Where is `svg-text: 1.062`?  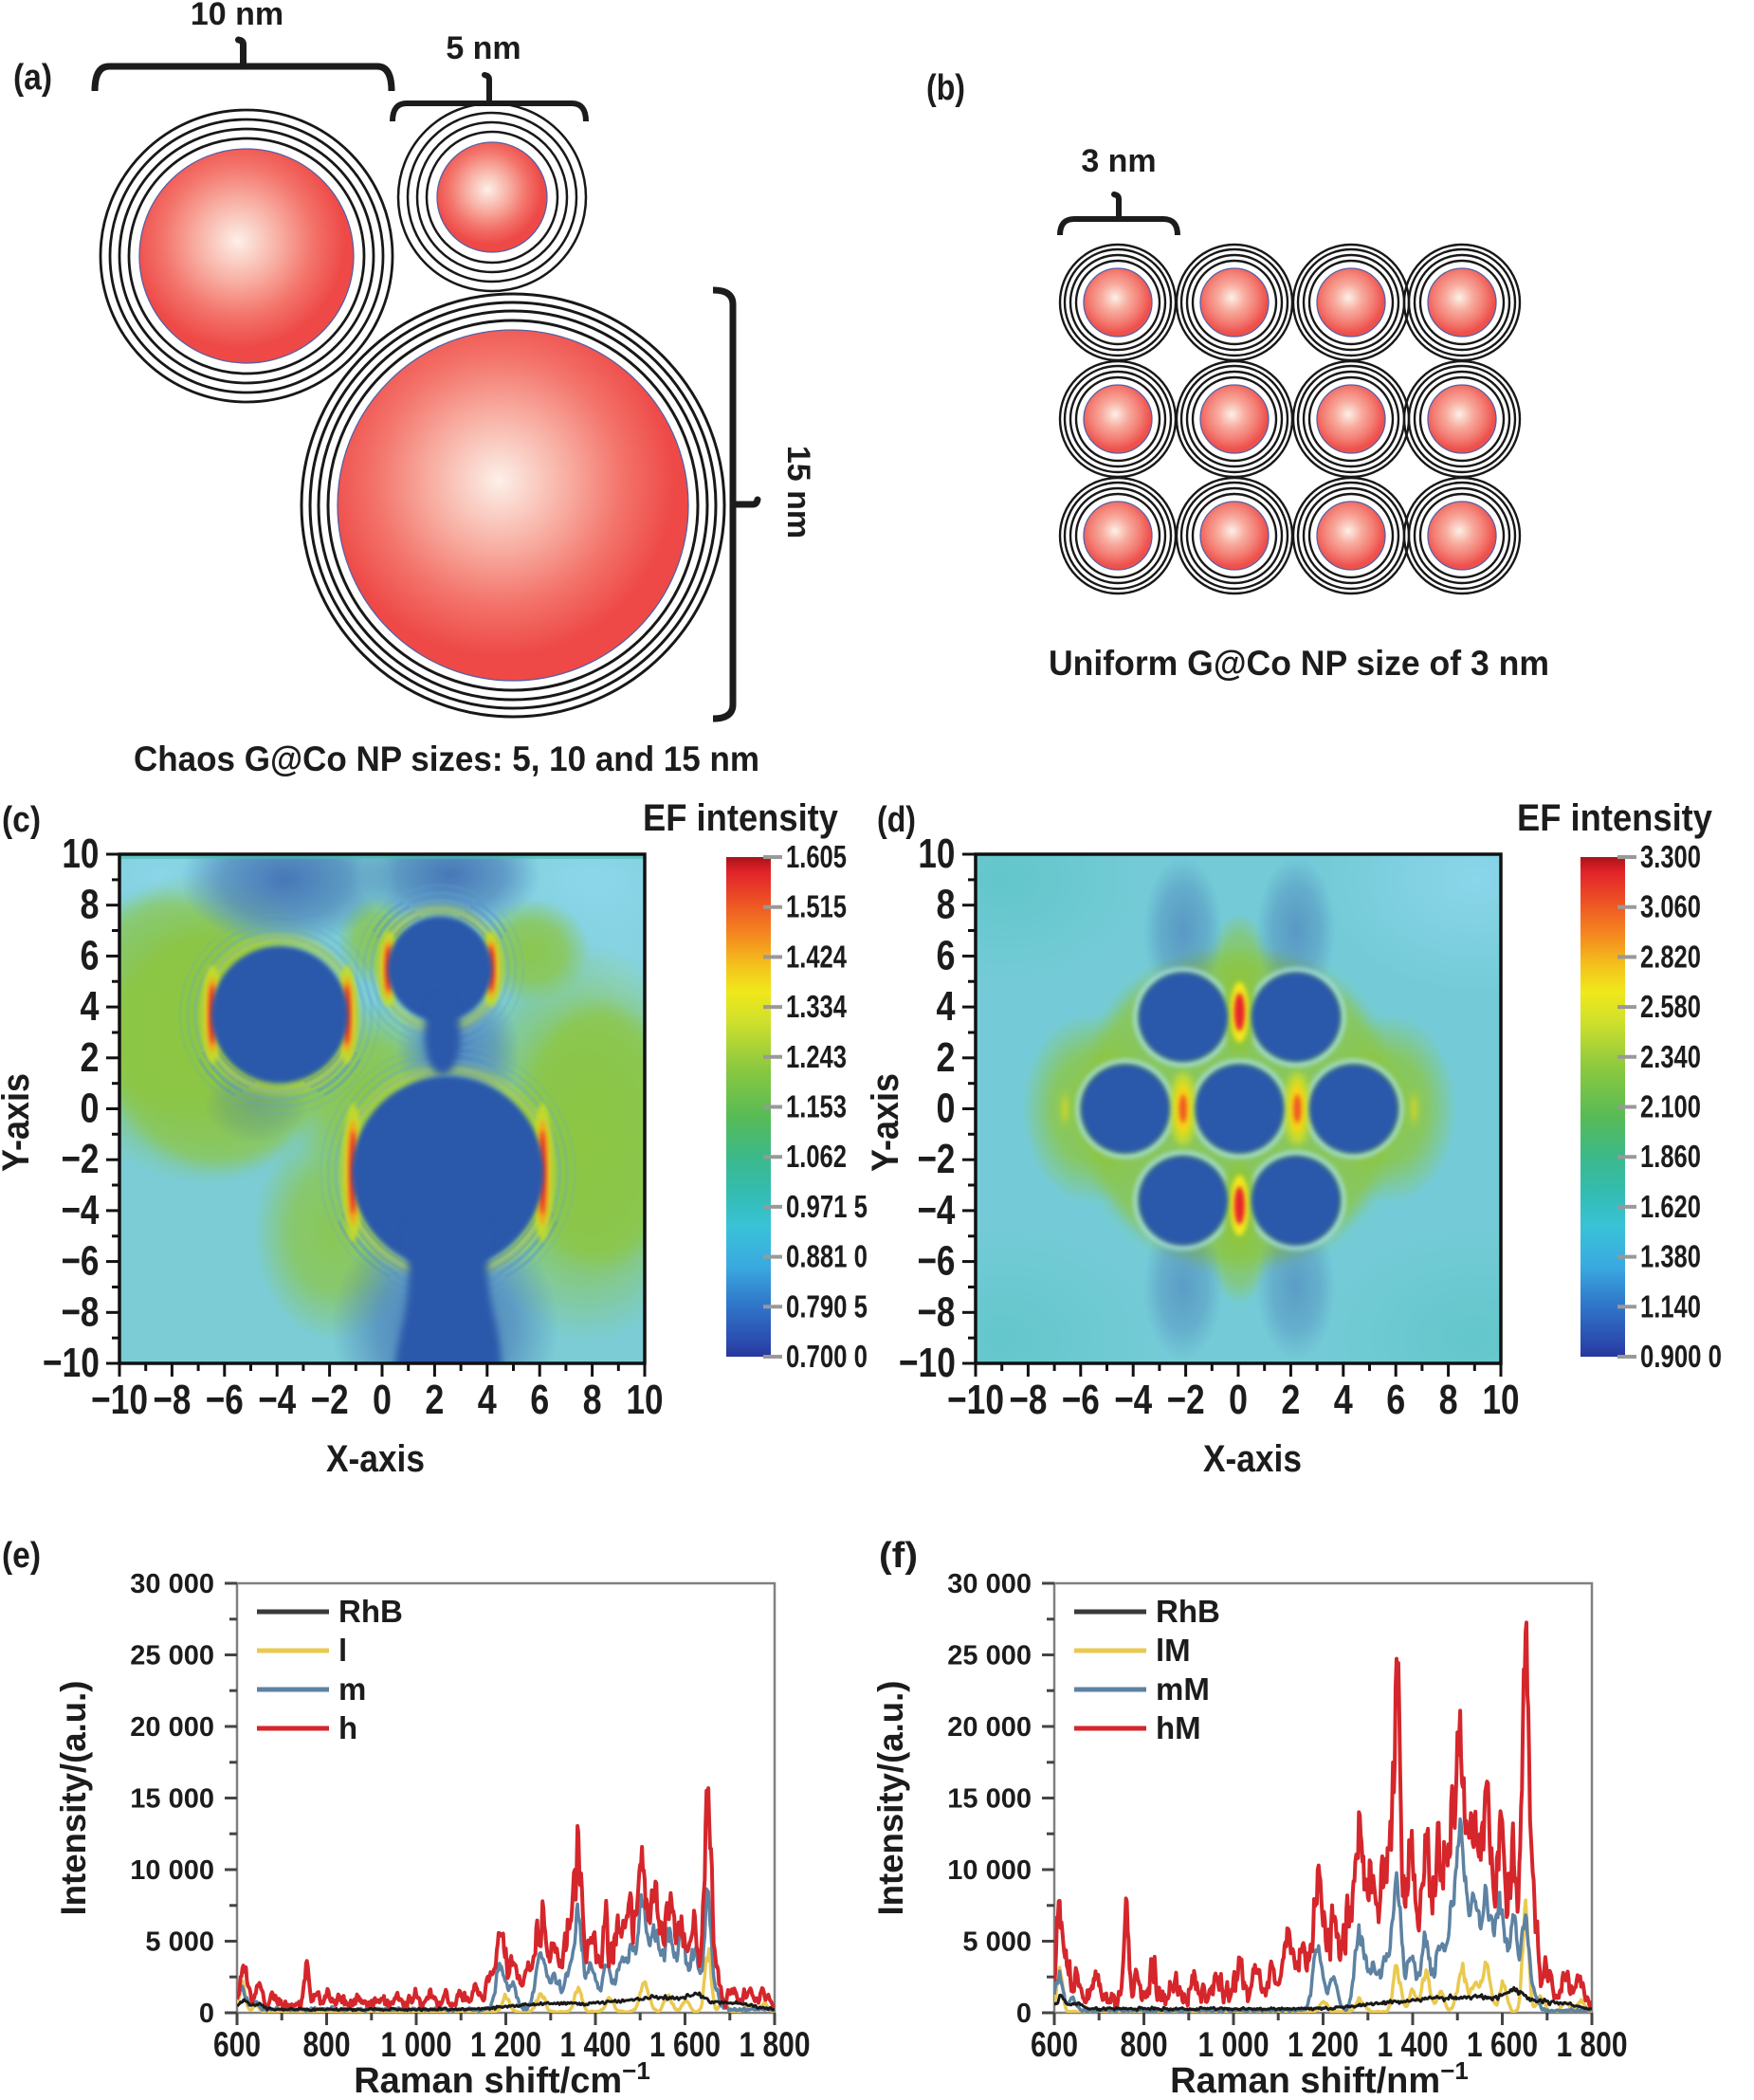 svg-text: 1.062 is located at coordinates (816, 1156).